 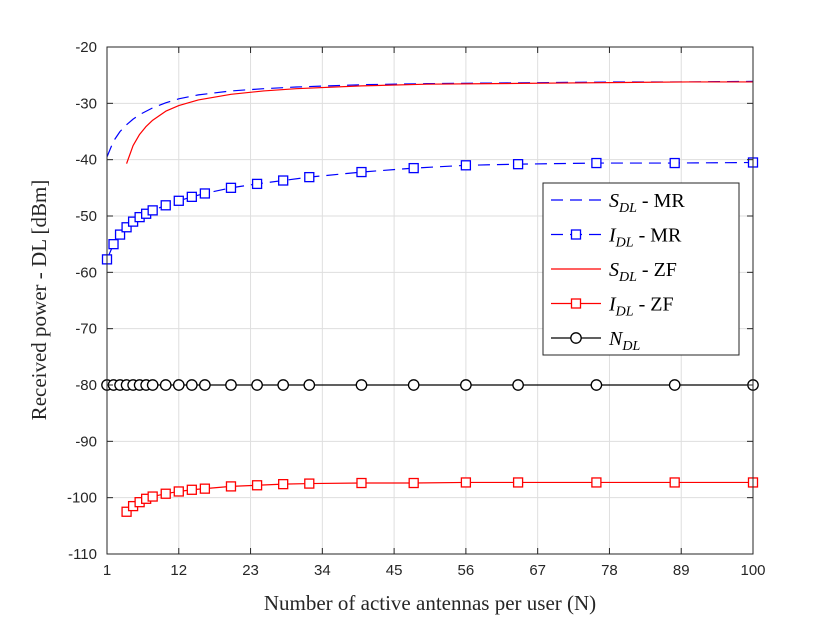 I want to click on y-tick-label: -80, so click(x=86, y=385).